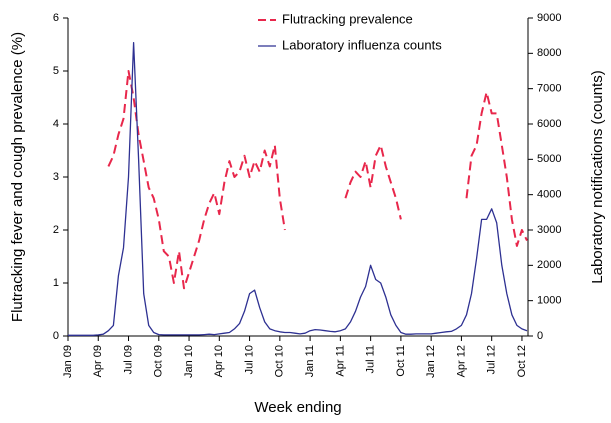 This screenshot has height=423, width=611. What do you see at coordinates (549, 195) in the screenshot?
I see `y2-tick-label: 4000` at bounding box center [549, 195].